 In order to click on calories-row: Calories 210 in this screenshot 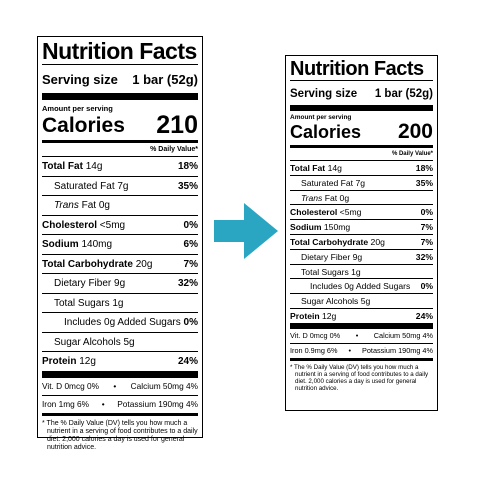, I will do `click(120, 125)`.